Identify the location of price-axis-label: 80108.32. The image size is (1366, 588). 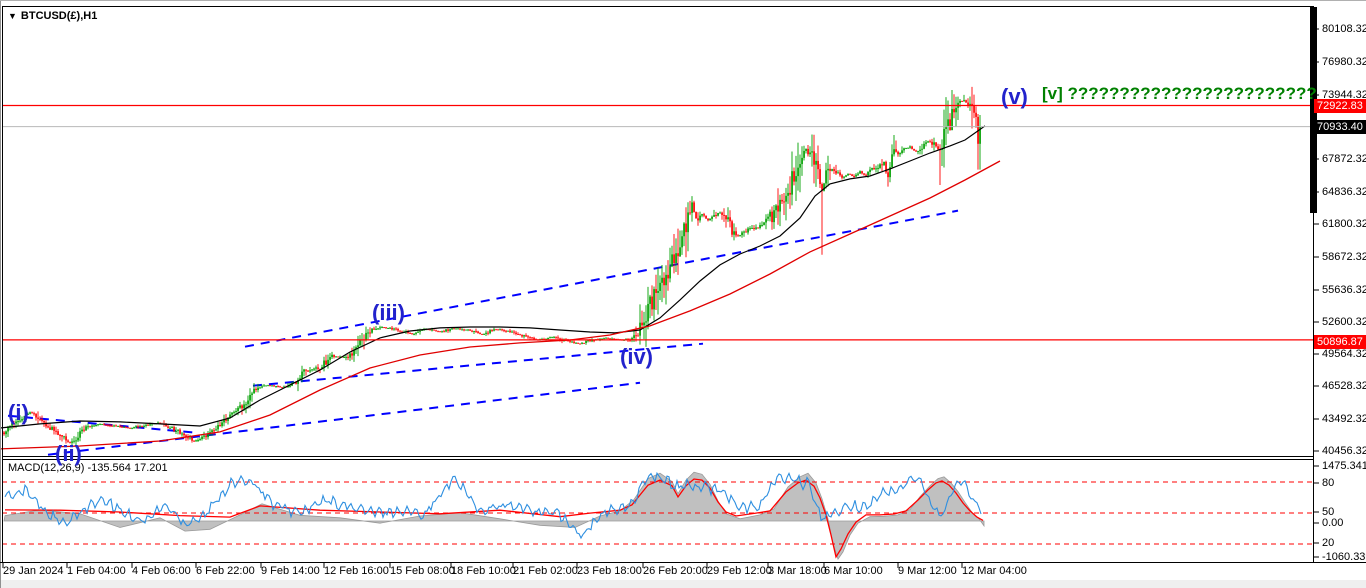
(1344, 29).